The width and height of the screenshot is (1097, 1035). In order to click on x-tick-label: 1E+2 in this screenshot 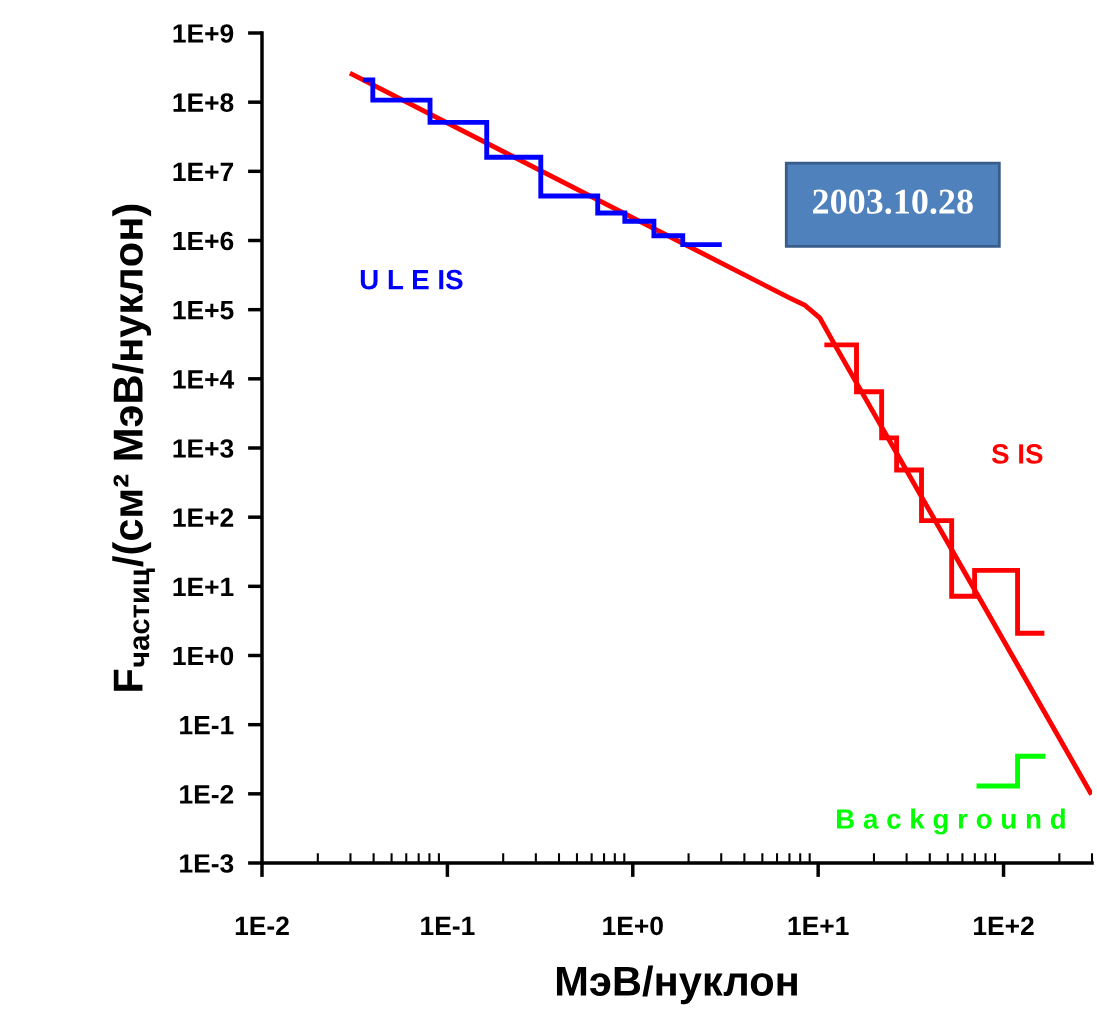, I will do `click(1004, 925)`.